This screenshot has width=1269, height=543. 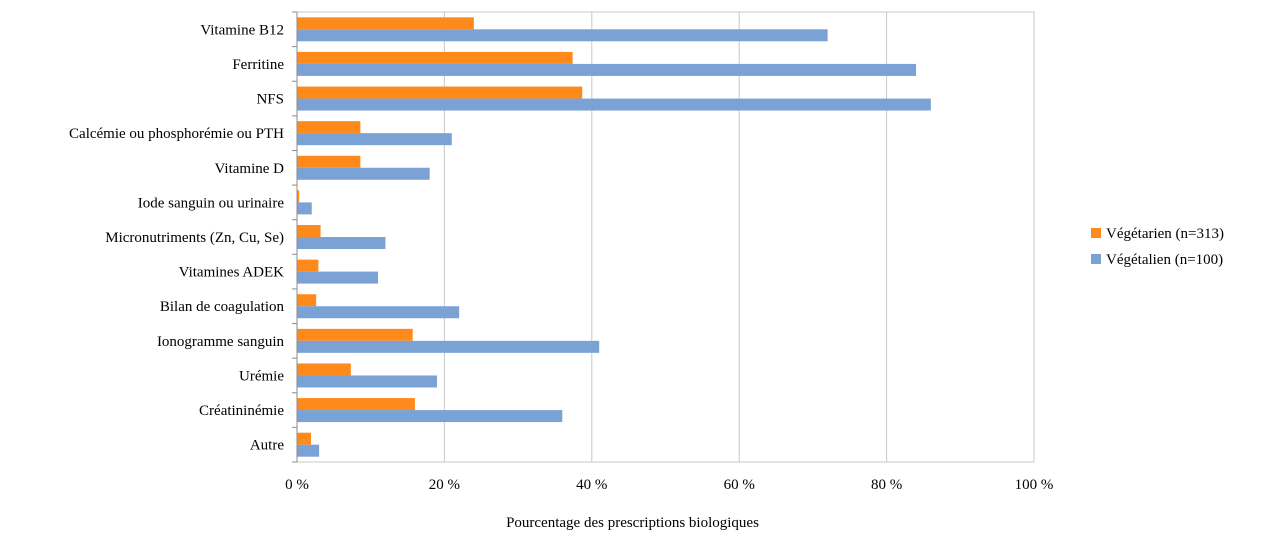 I want to click on category-label: Iode sanguin ou urinaire, so click(x=211, y=203).